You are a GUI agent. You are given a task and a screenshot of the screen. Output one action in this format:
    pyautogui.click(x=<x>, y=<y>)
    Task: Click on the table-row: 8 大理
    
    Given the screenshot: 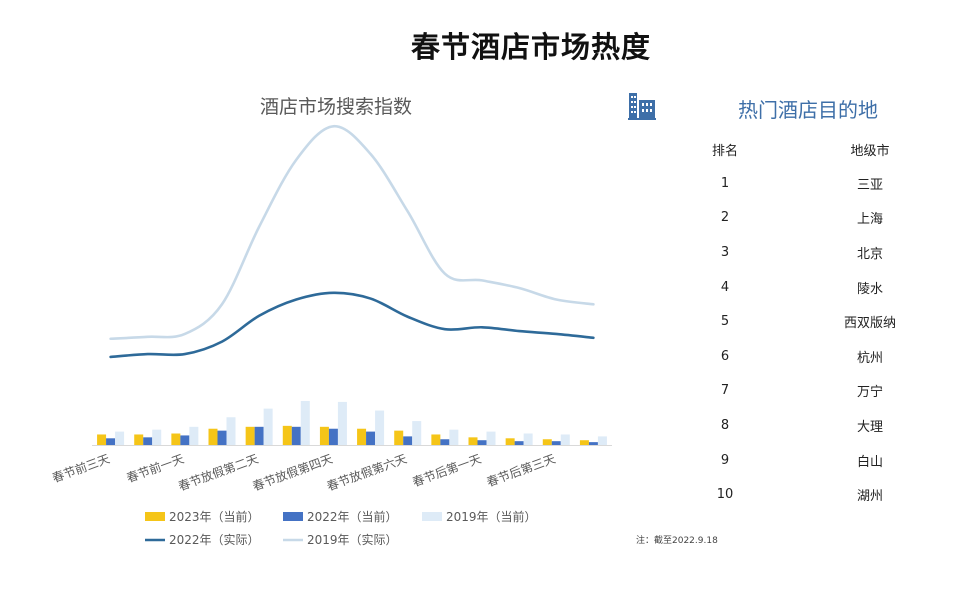 What is the action you would take?
    pyautogui.click(x=775, y=425)
    